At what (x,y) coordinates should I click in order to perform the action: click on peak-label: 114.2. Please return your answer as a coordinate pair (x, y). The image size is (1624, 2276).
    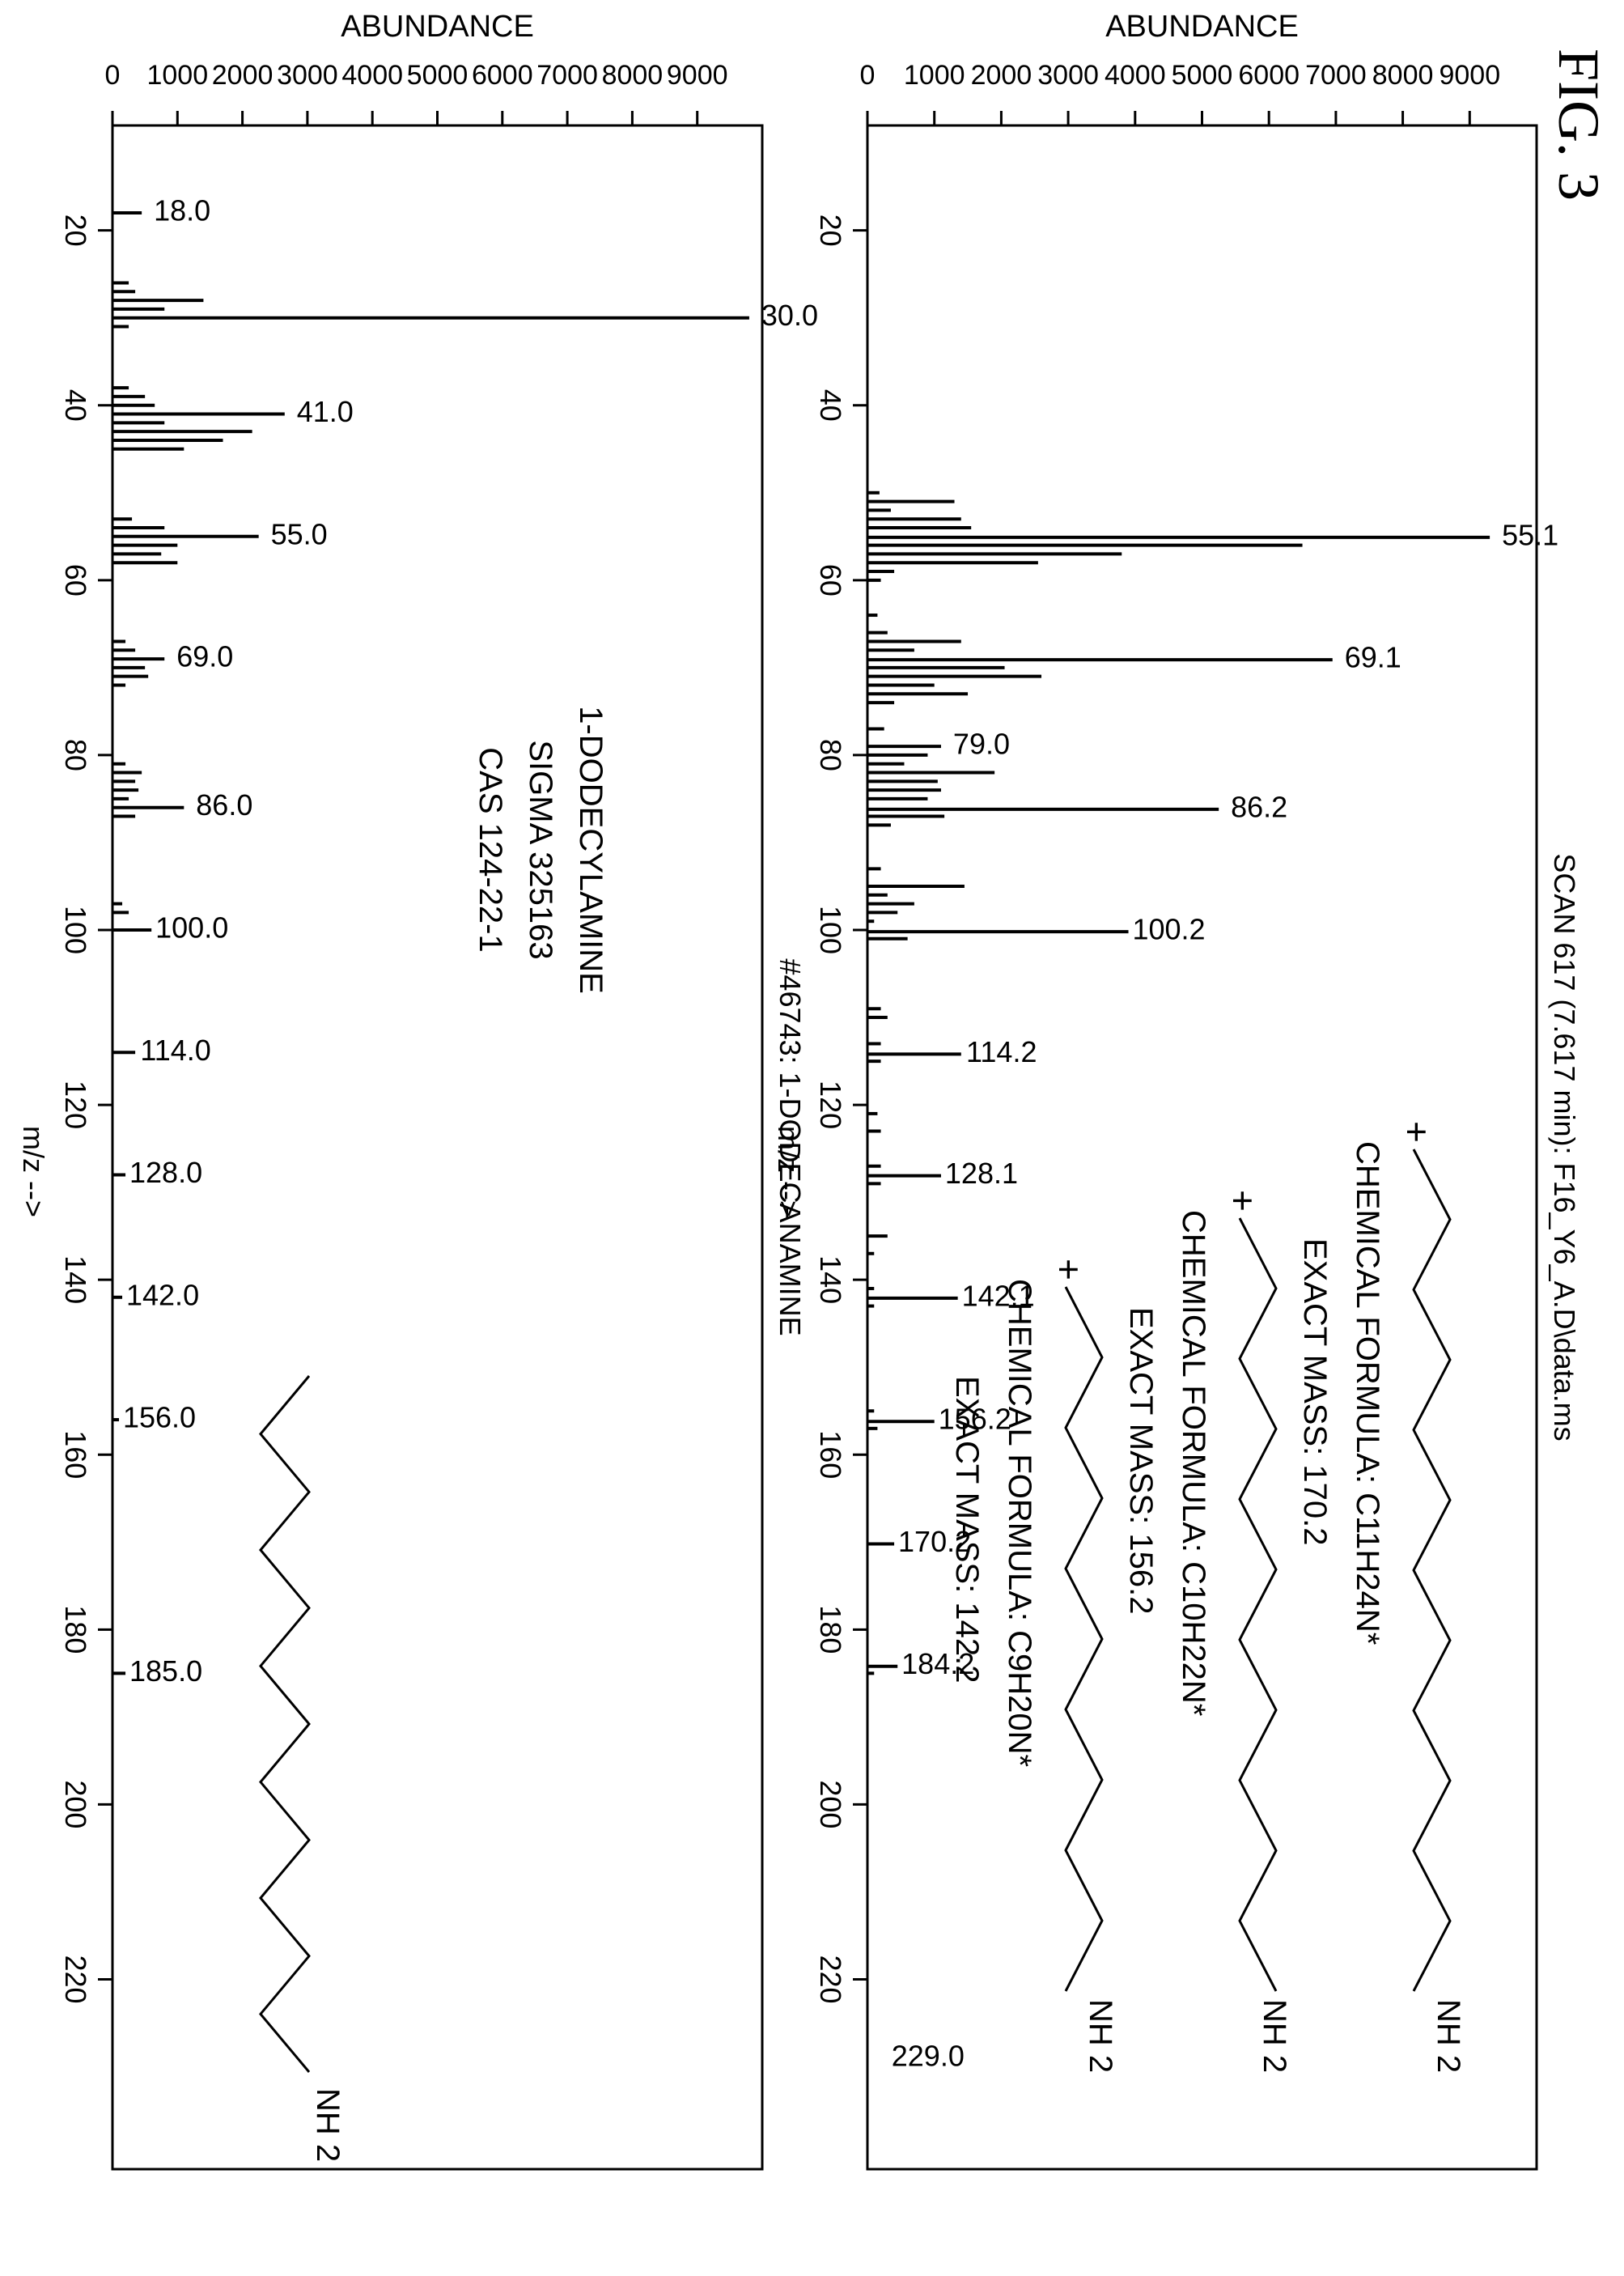
    Looking at the image, I should click on (1001, 1051).